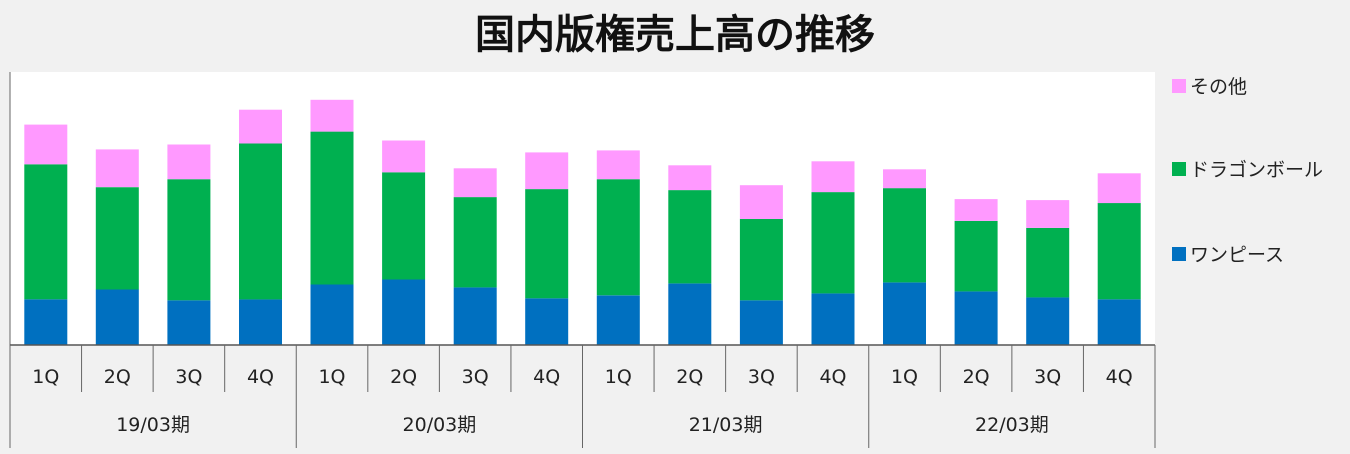 This screenshot has width=1350, height=454. Describe the element at coordinates (1237, 255) in the screenshot. I see `legend-label-onepiece: ワンピース` at that location.